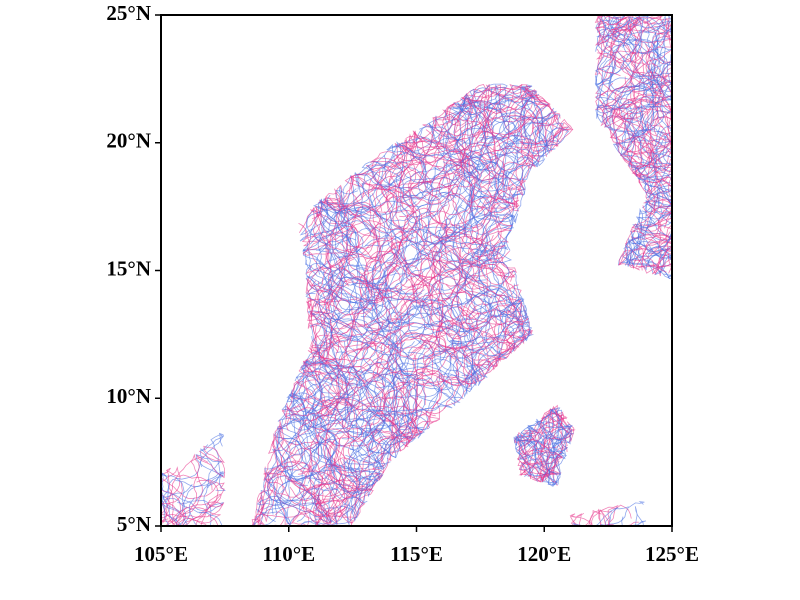 Image resolution: width=800 pixels, height=600 pixels. What do you see at coordinates (128, 141) in the screenshot?
I see `y-tick-label: 20°N` at bounding box center [128, 141].